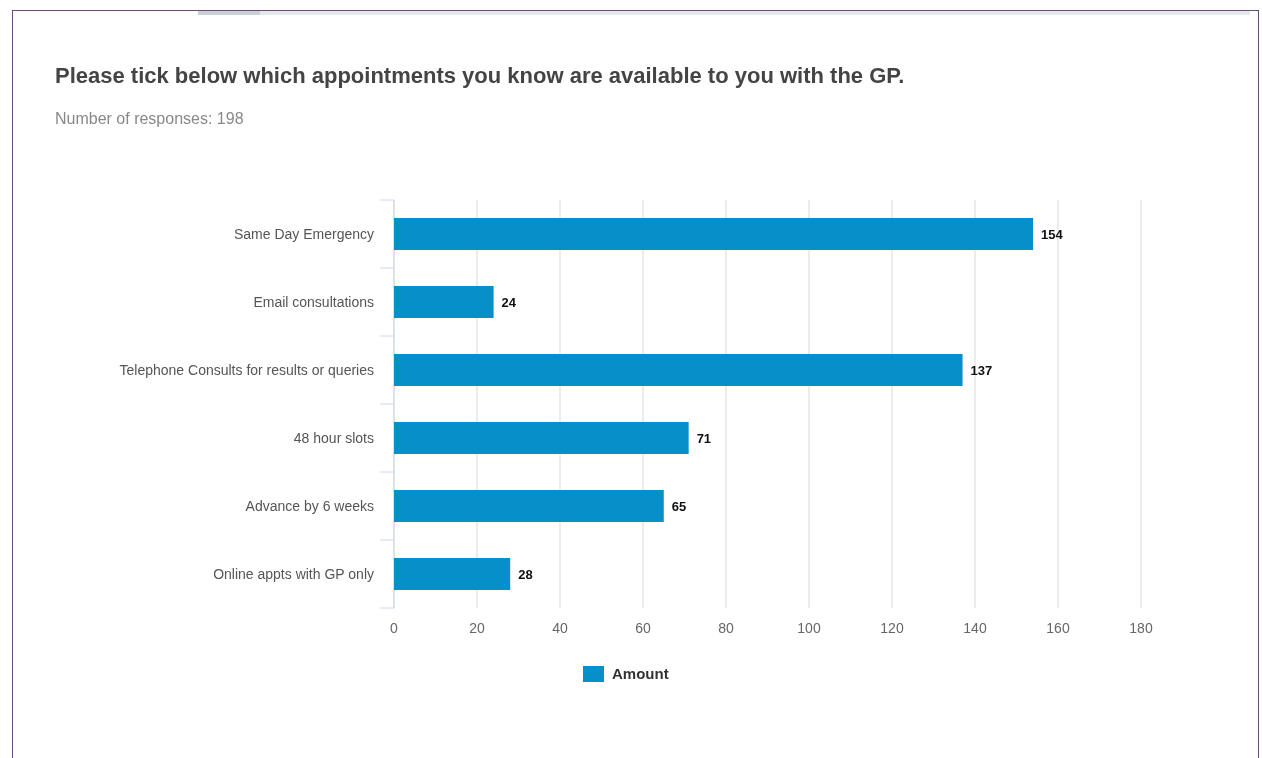  I want to click on legend-label: Amount, so click(640, 674).